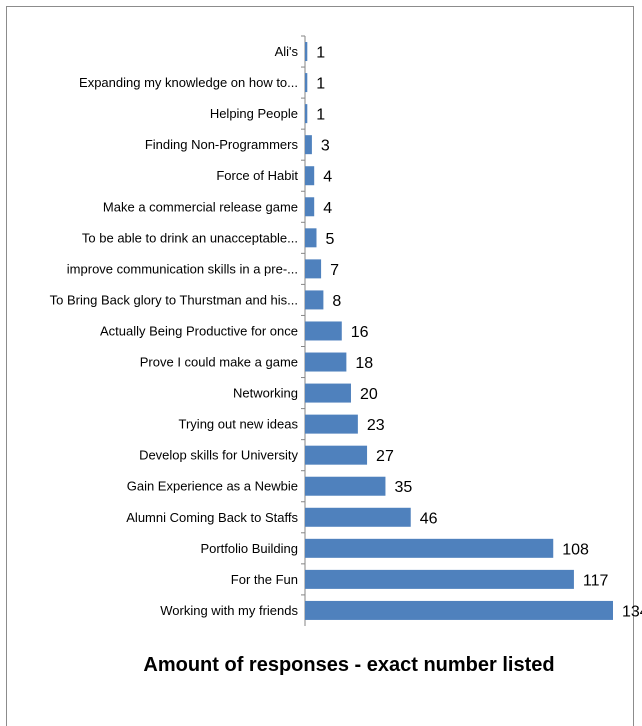 Image resolution: width=642 pixels, height=726 pixels. I want to click on category-label: Force of Habit, so click(257, 175).